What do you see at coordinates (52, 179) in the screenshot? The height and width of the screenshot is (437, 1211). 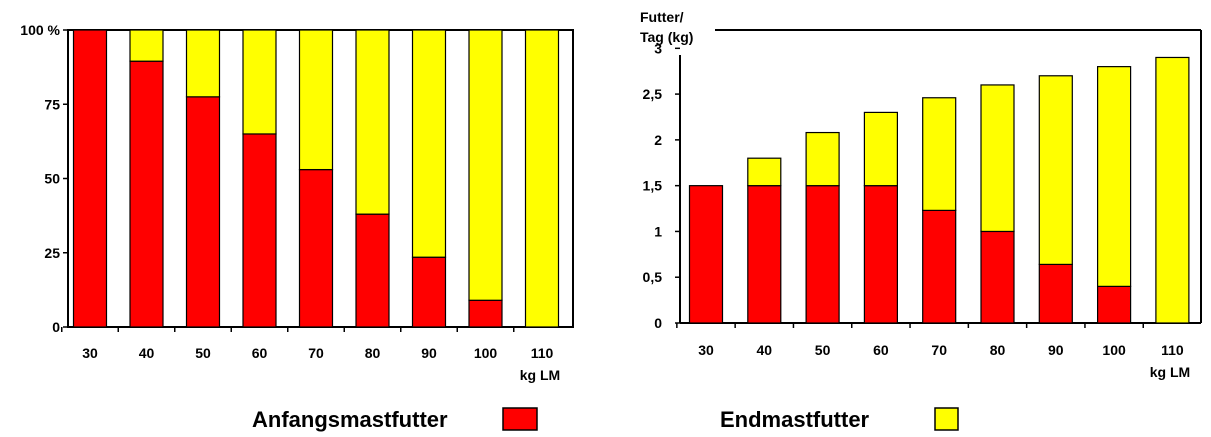 I see `y-tick-label: 50` at bounding box center [52, 179].